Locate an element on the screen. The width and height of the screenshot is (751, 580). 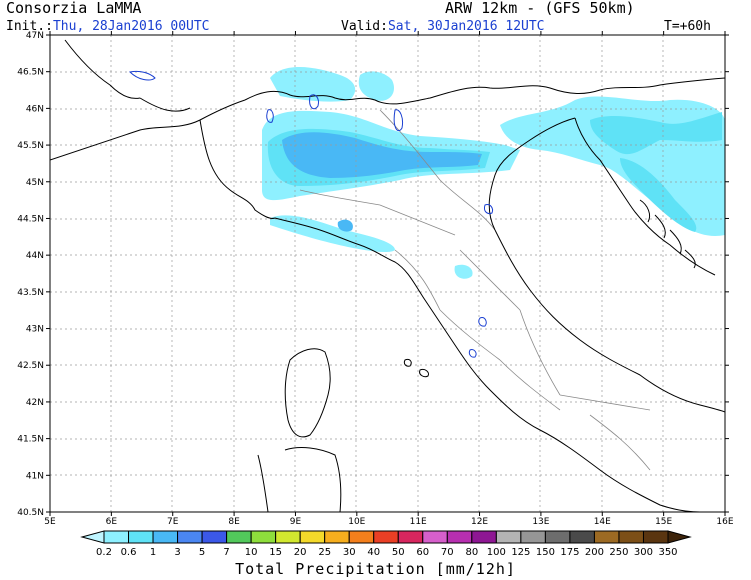
lon-label: 10E is located at coordinates (356, 522).